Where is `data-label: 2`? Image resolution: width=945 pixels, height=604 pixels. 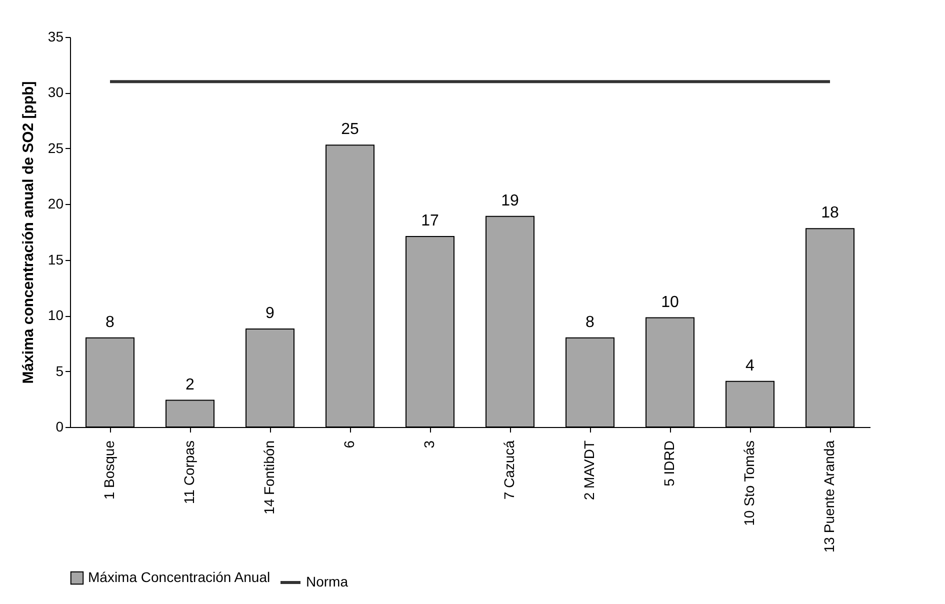 data-label: 2 is located at coordinates (190, 385).